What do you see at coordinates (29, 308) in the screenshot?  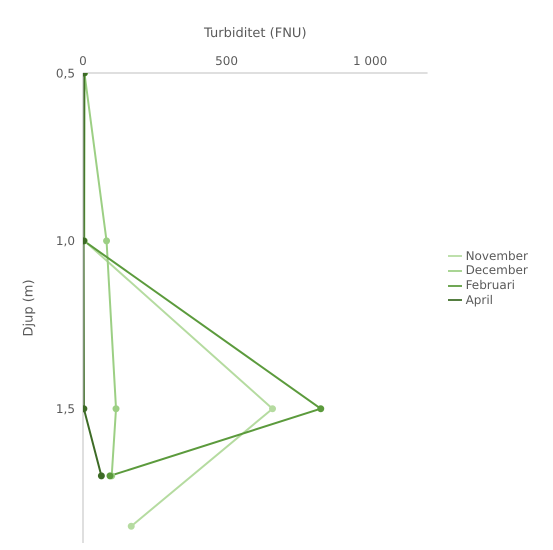 I see `y-axis-title: Djup (m)` at bounding box center [29, 308].